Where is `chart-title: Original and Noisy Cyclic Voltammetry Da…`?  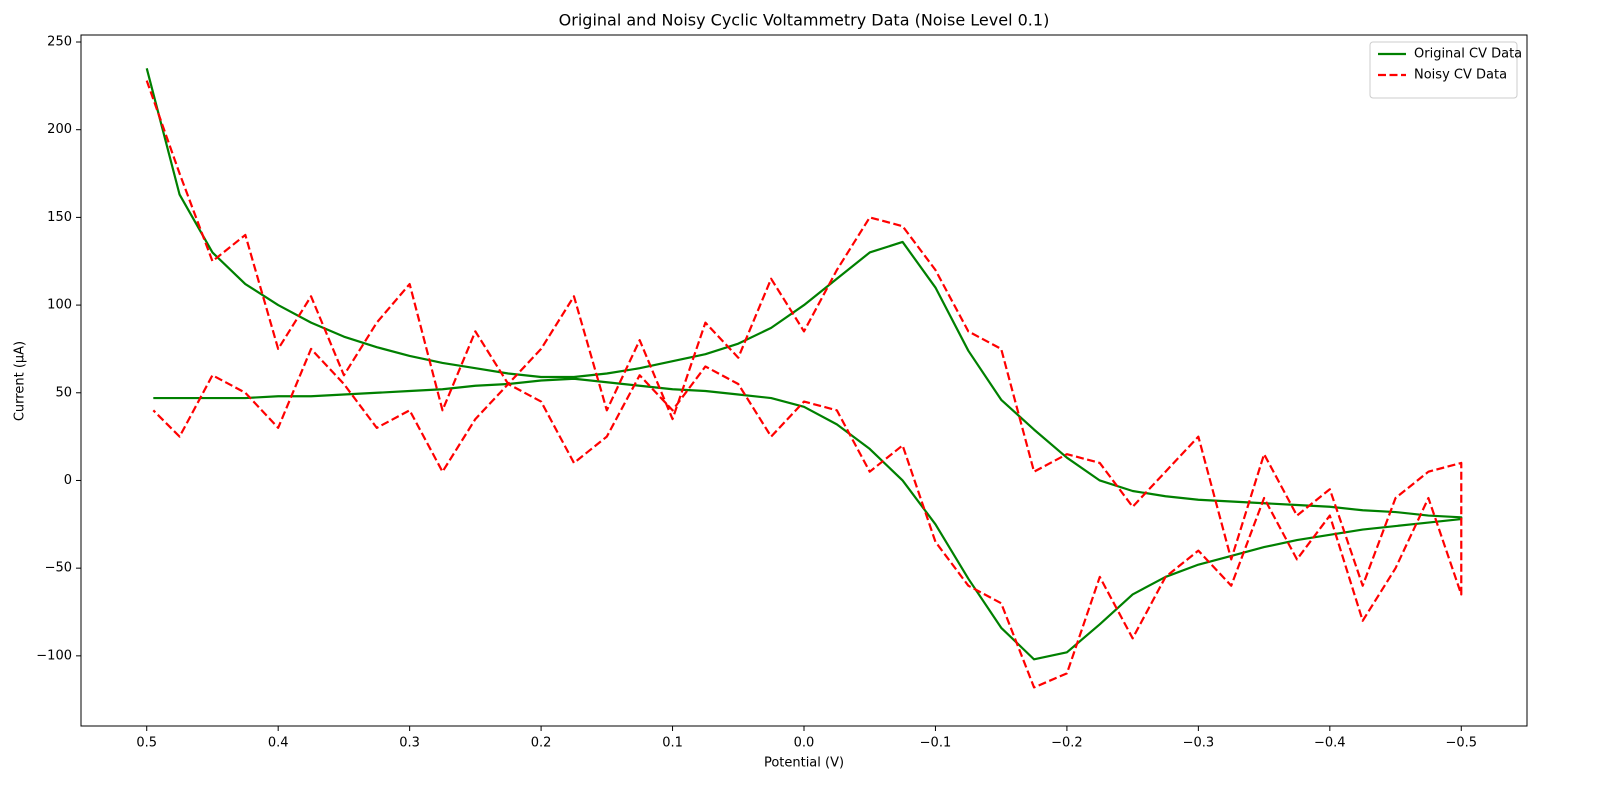 chart-title: Original and Noisy Cyclic Voltammetry Da… is located at coordinates (804, 20).